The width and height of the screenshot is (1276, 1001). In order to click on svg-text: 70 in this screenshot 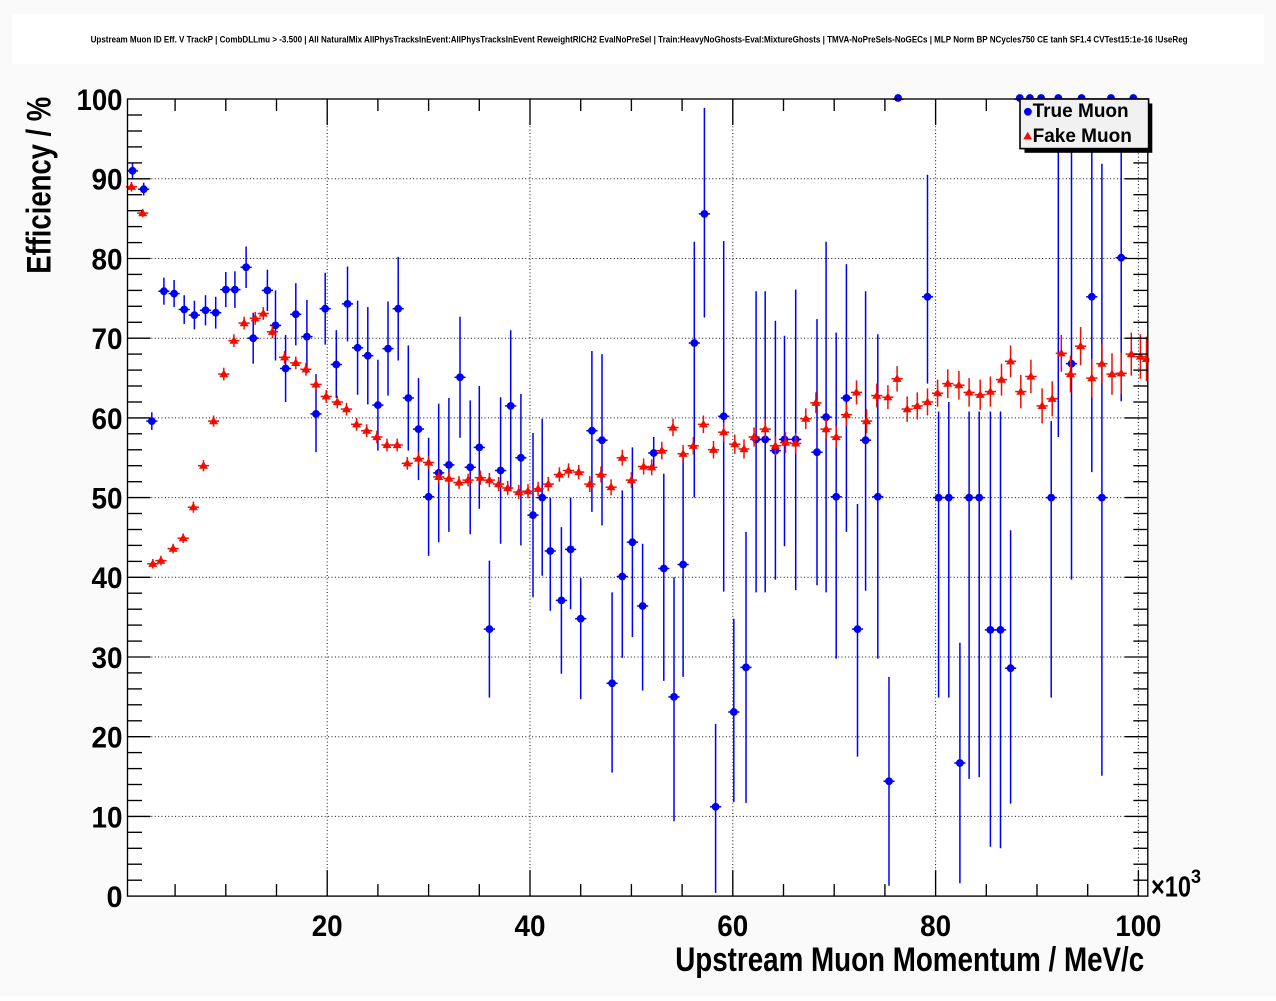, I will do `click(107, 339)`.